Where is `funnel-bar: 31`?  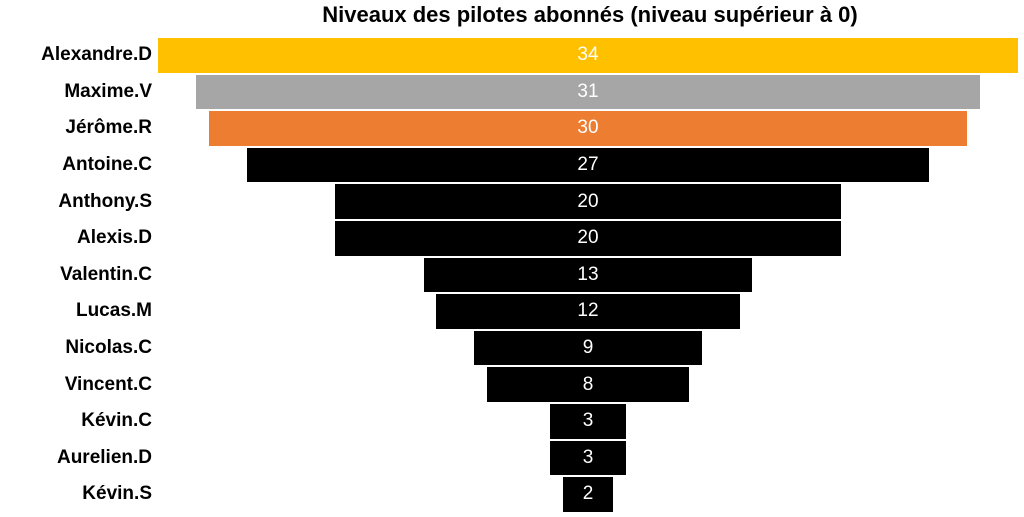
funnel-bar: 31 is located at coordinates (588, 92).